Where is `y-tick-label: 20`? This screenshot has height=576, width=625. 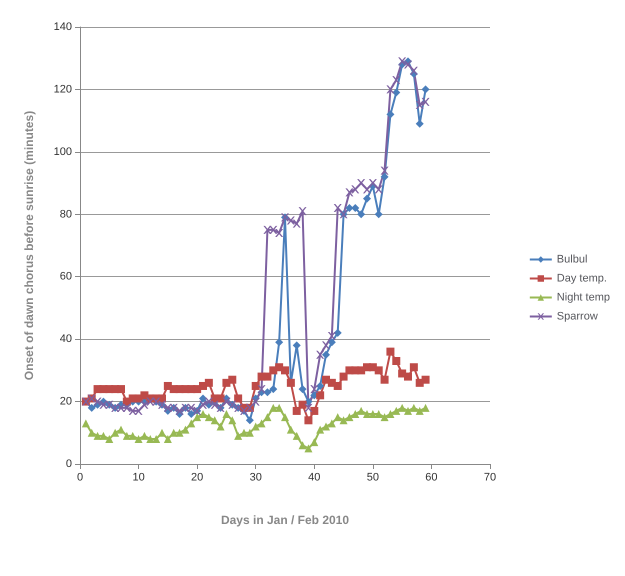 y-tick-label: 20 is located at coordinates (66, 402).